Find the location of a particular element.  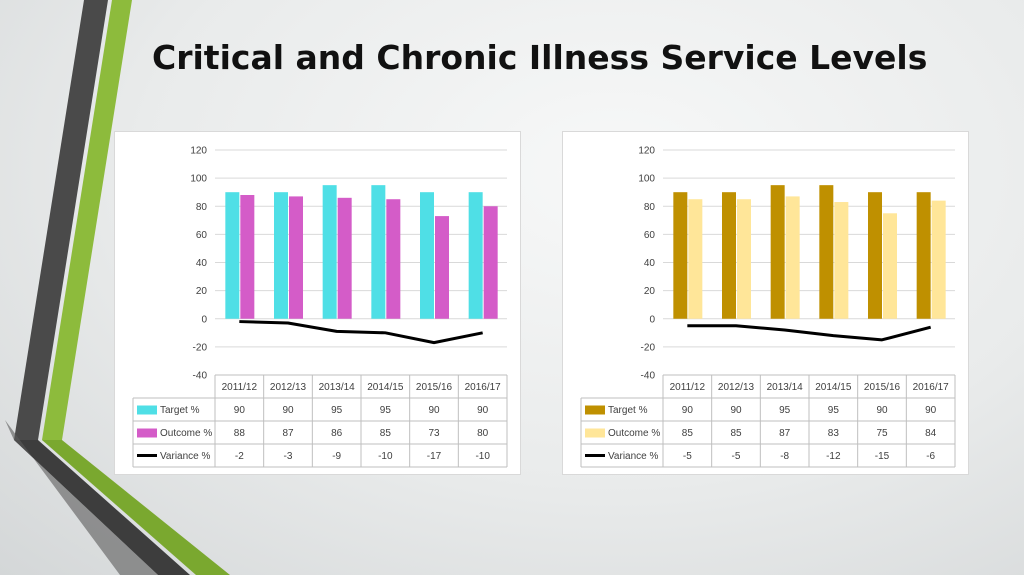

chart-right-data-label: 85 is located at coordinates (688, 433).